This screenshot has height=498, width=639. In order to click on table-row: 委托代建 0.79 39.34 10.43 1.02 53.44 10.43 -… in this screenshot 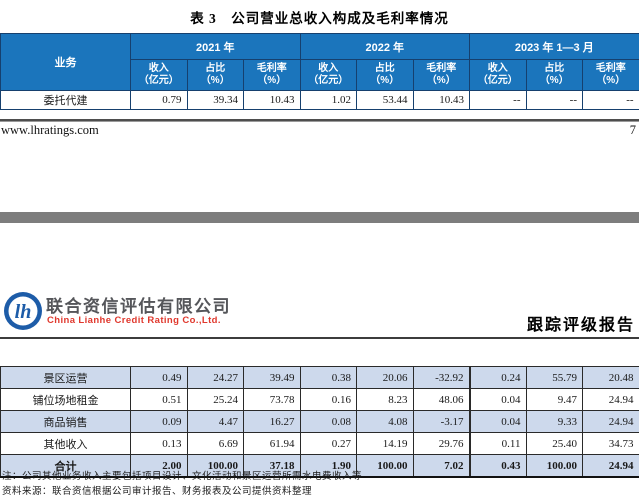, I will do `click(319, 100)`.